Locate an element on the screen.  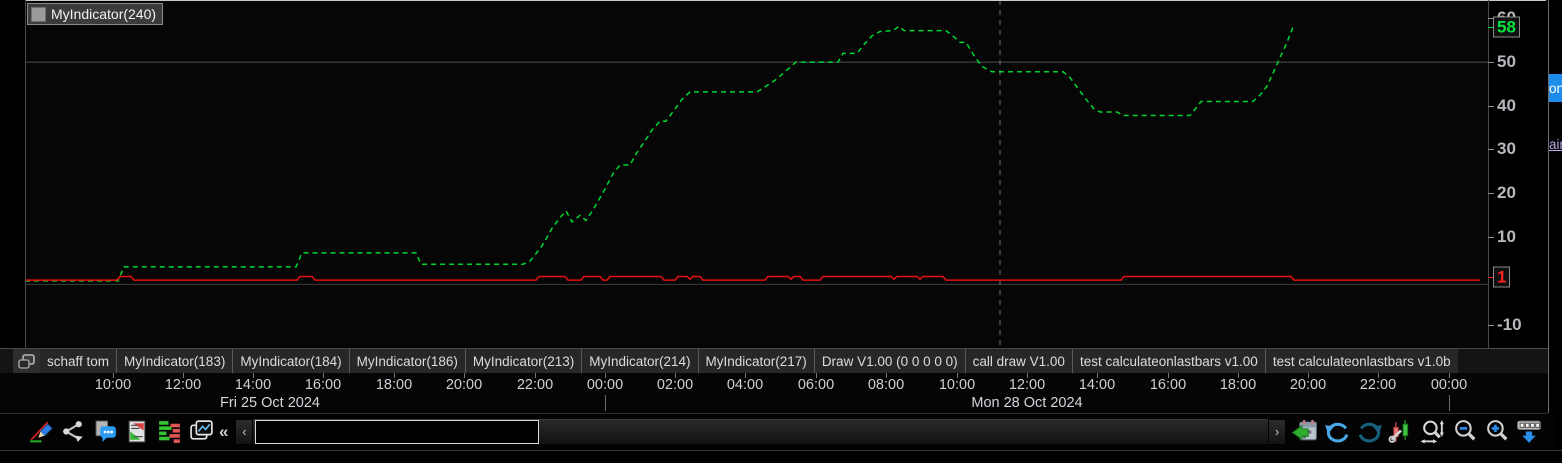
y-tick-label: 50 is located at coordinates (1506, 61).